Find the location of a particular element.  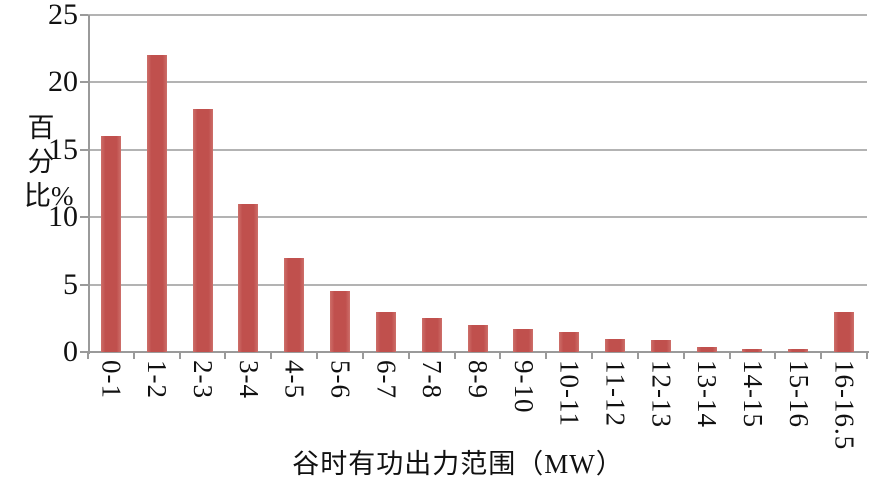

x-tick-label-text: 3-4 is located at coordinates (248, 379).